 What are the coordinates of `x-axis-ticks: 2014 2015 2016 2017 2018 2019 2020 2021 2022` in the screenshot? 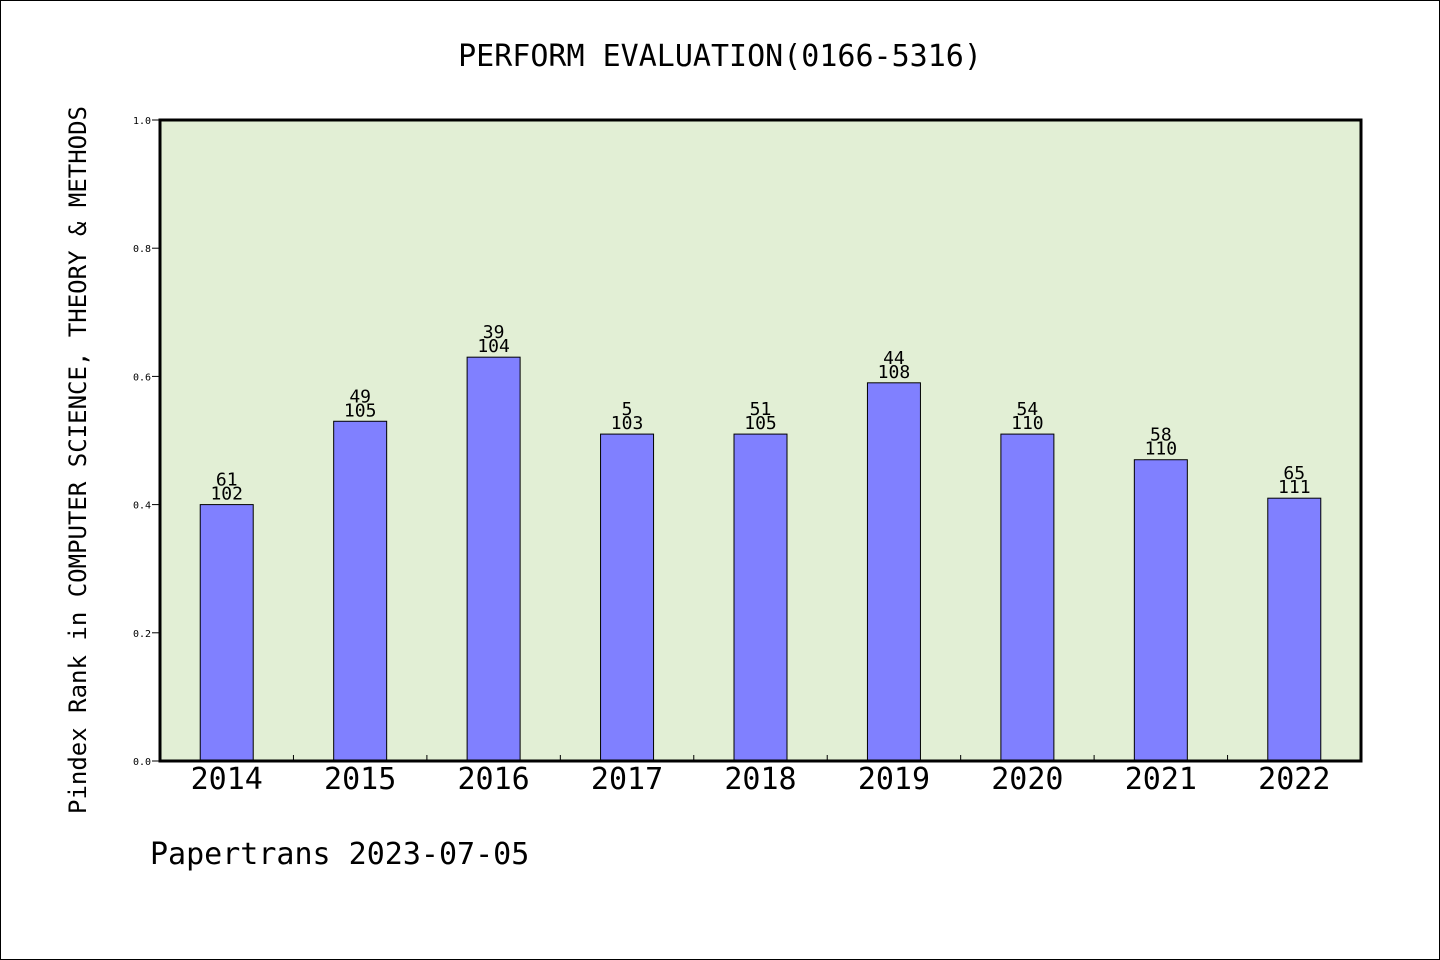 It's located at (760, 776).